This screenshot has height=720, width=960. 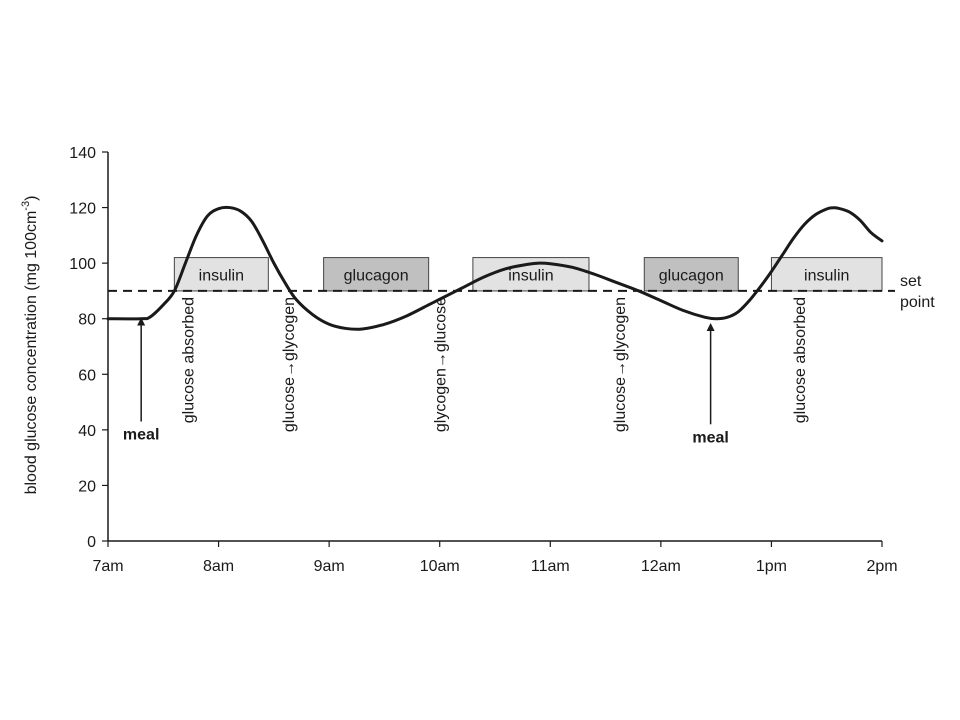 What do you see at coordinates (218, 566) in the screenshot?
I see `x-tick-label: 8am` at bounding box center [218, 566].